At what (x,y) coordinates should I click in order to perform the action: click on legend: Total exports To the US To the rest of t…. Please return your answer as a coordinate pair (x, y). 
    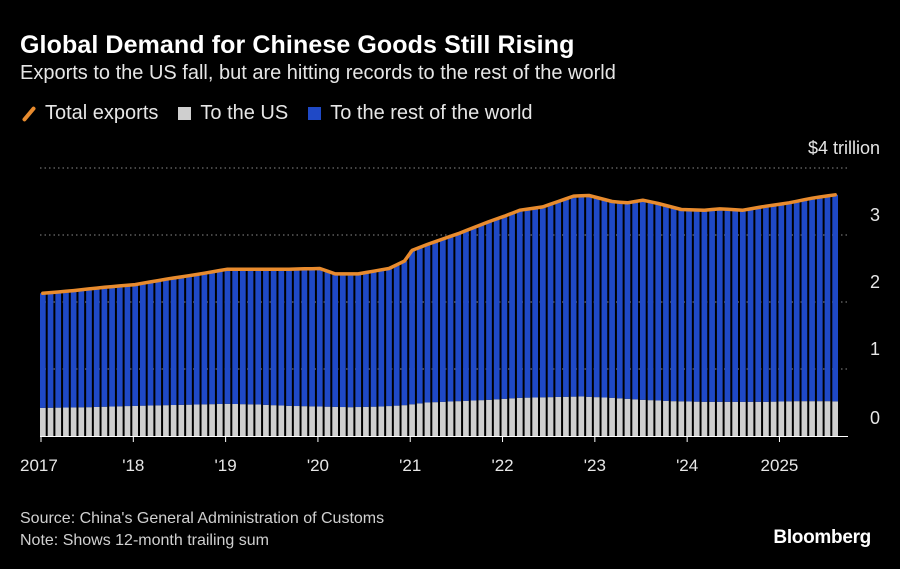
    Looking at the image, I should click on (286, 113).